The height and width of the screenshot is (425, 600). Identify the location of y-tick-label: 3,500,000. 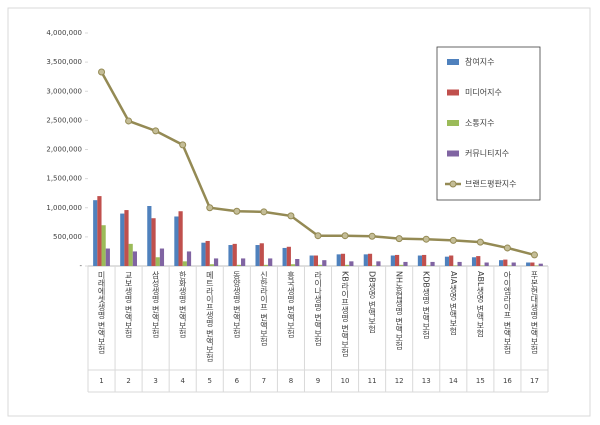
(64, 62).